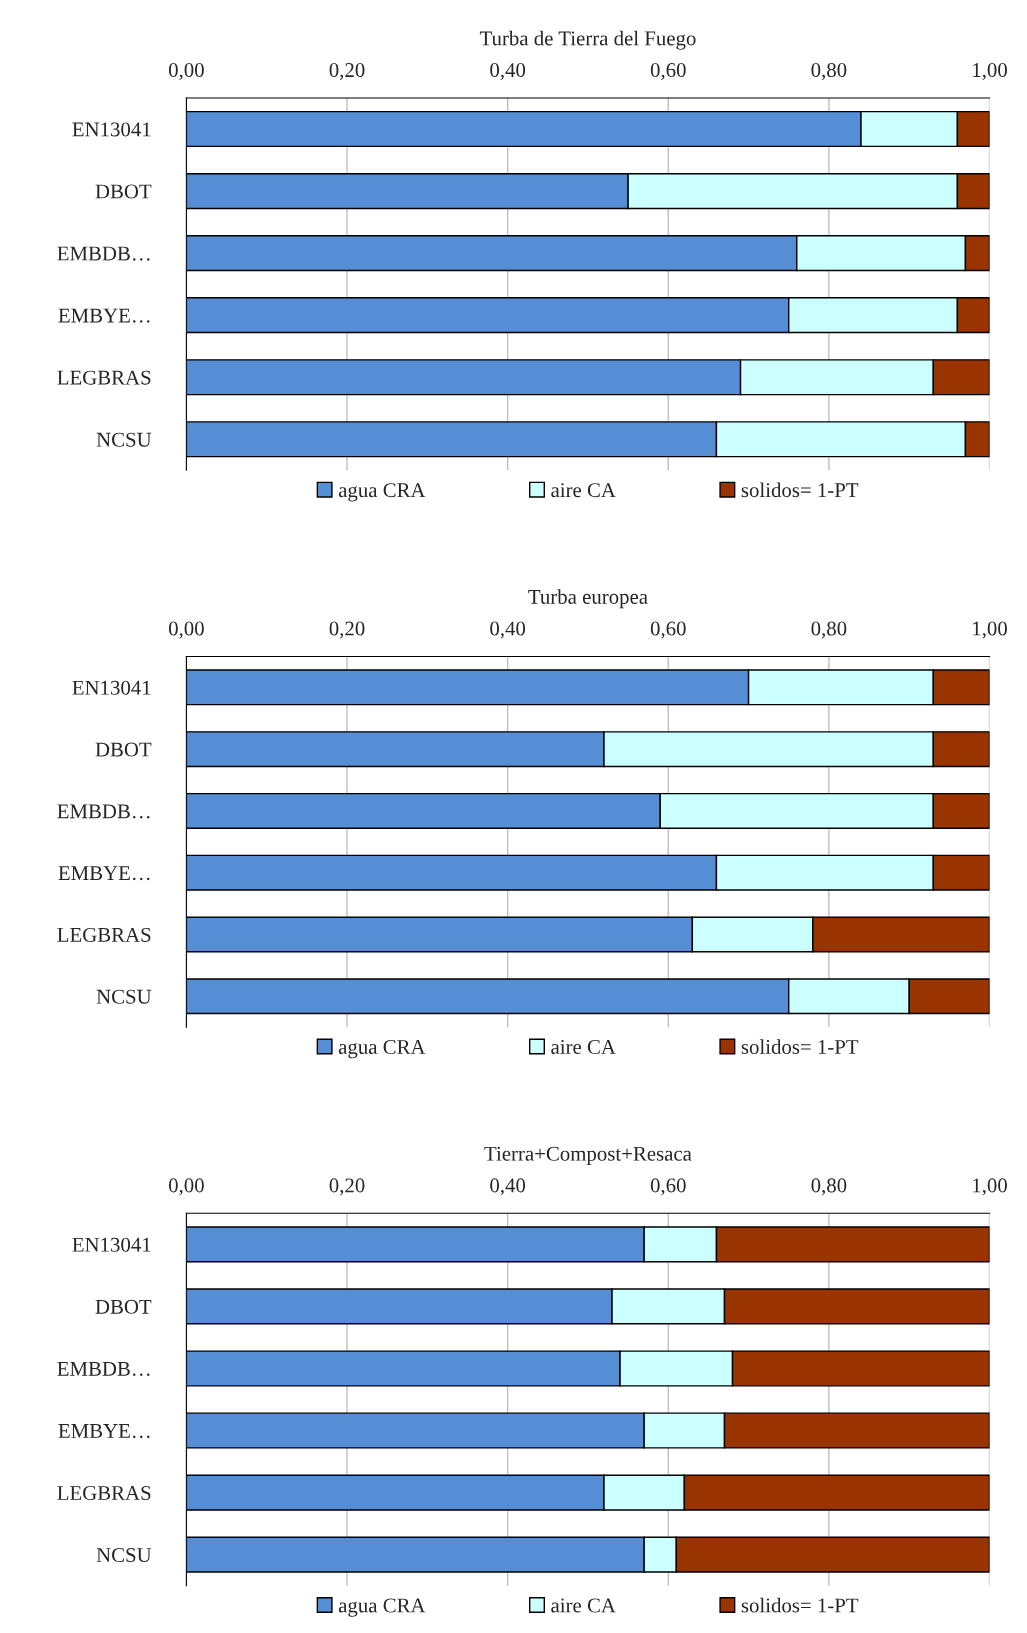  What do you see at coordinates (588, 1155) in the screenshot?
I see `chart-title: Tierra+Compost+Resaca` at bounding box center [588, 1155].